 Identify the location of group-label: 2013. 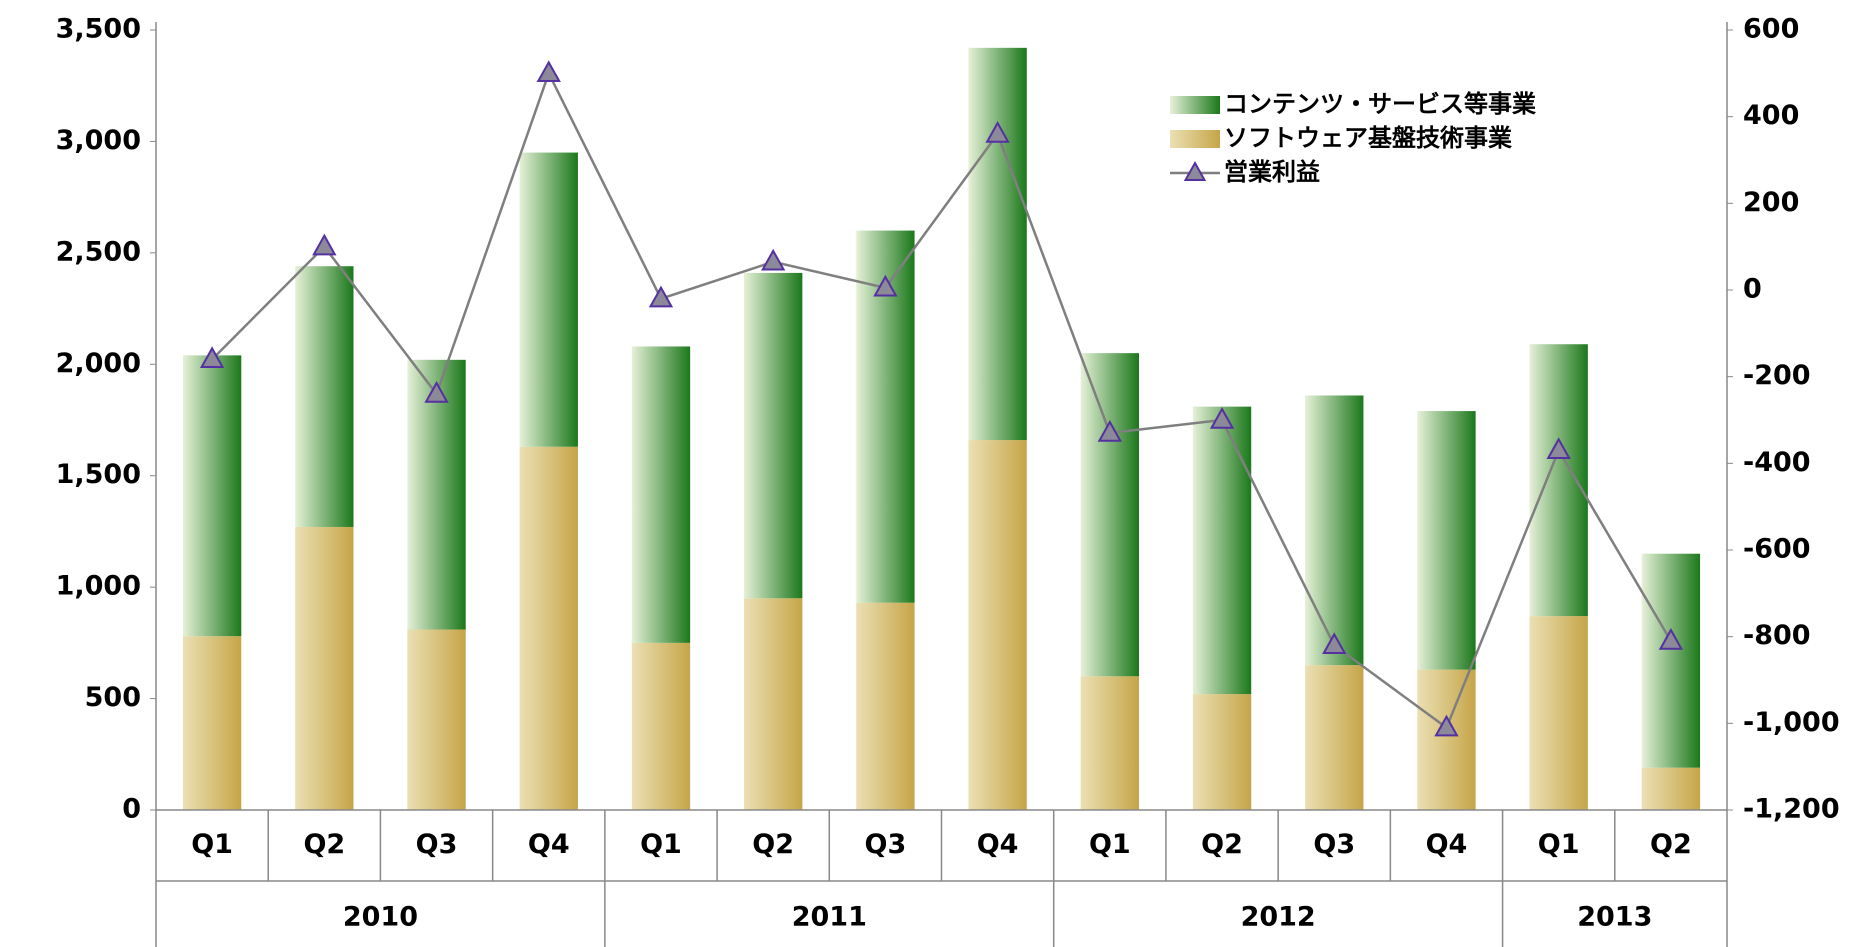
(1614, 917).